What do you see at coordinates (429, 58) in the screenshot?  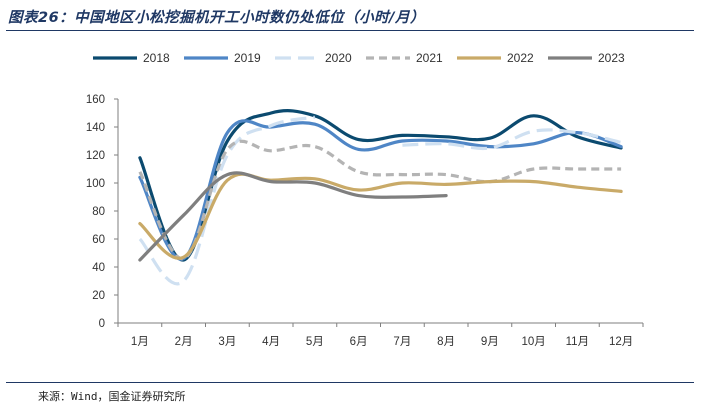 I see `legend-label-2021: 2021` at bounding box center [429, 58].